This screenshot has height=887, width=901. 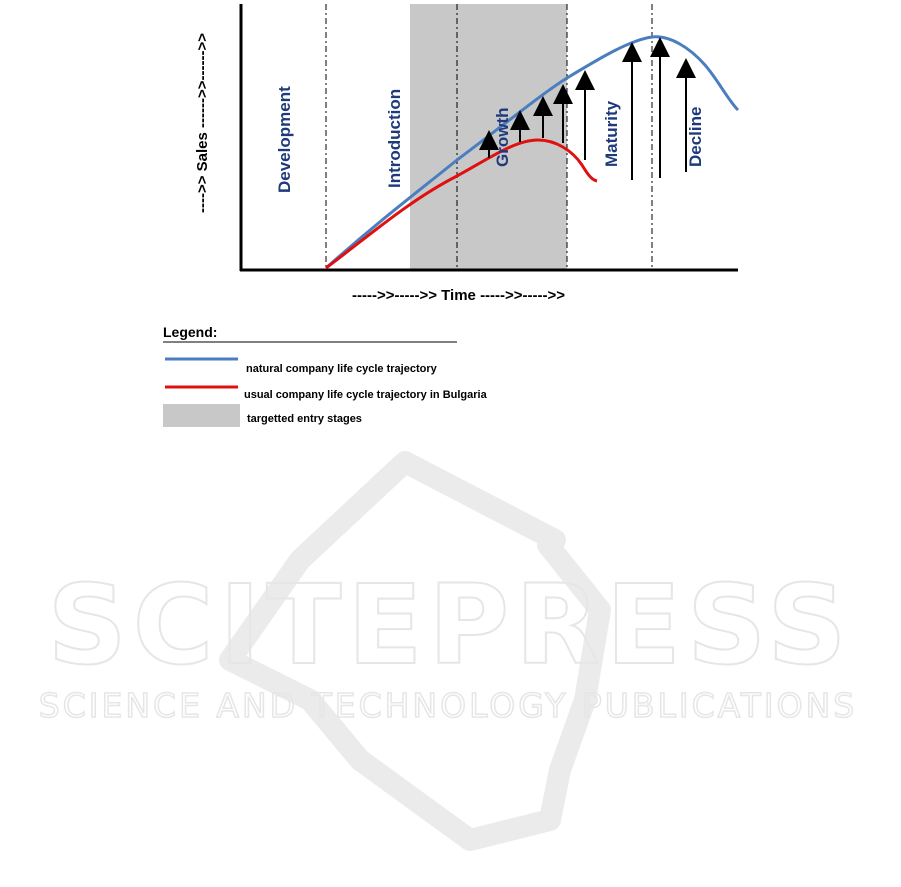 What do you see at coordinates (587, 108) in the screenshot?
I see `growth-arrows` at bounding box center [587, 108].